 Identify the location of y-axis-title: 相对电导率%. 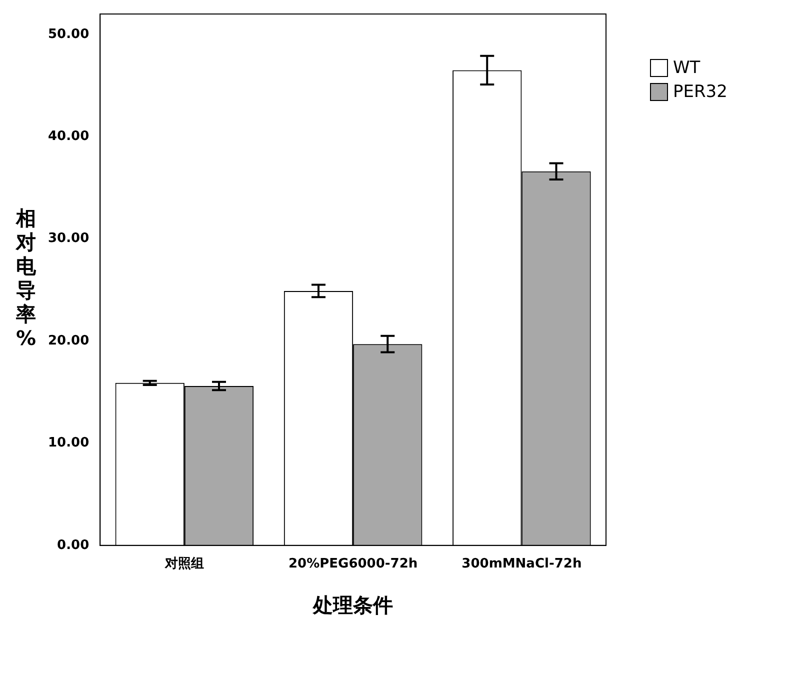
(26, 278).